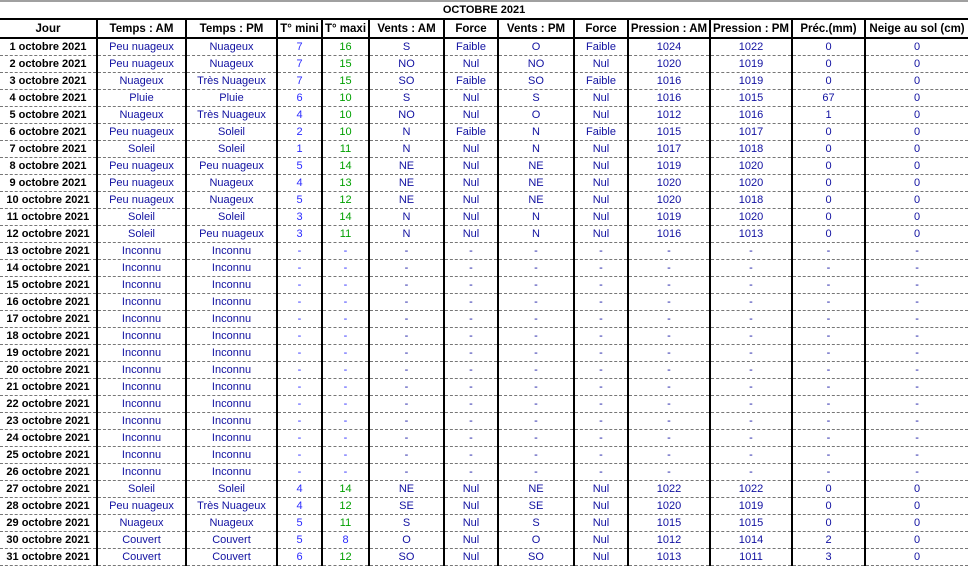  Describe the element at coordinates (668, 183) in the screenshot. I see `cell-pression-am: 1020` at that location.